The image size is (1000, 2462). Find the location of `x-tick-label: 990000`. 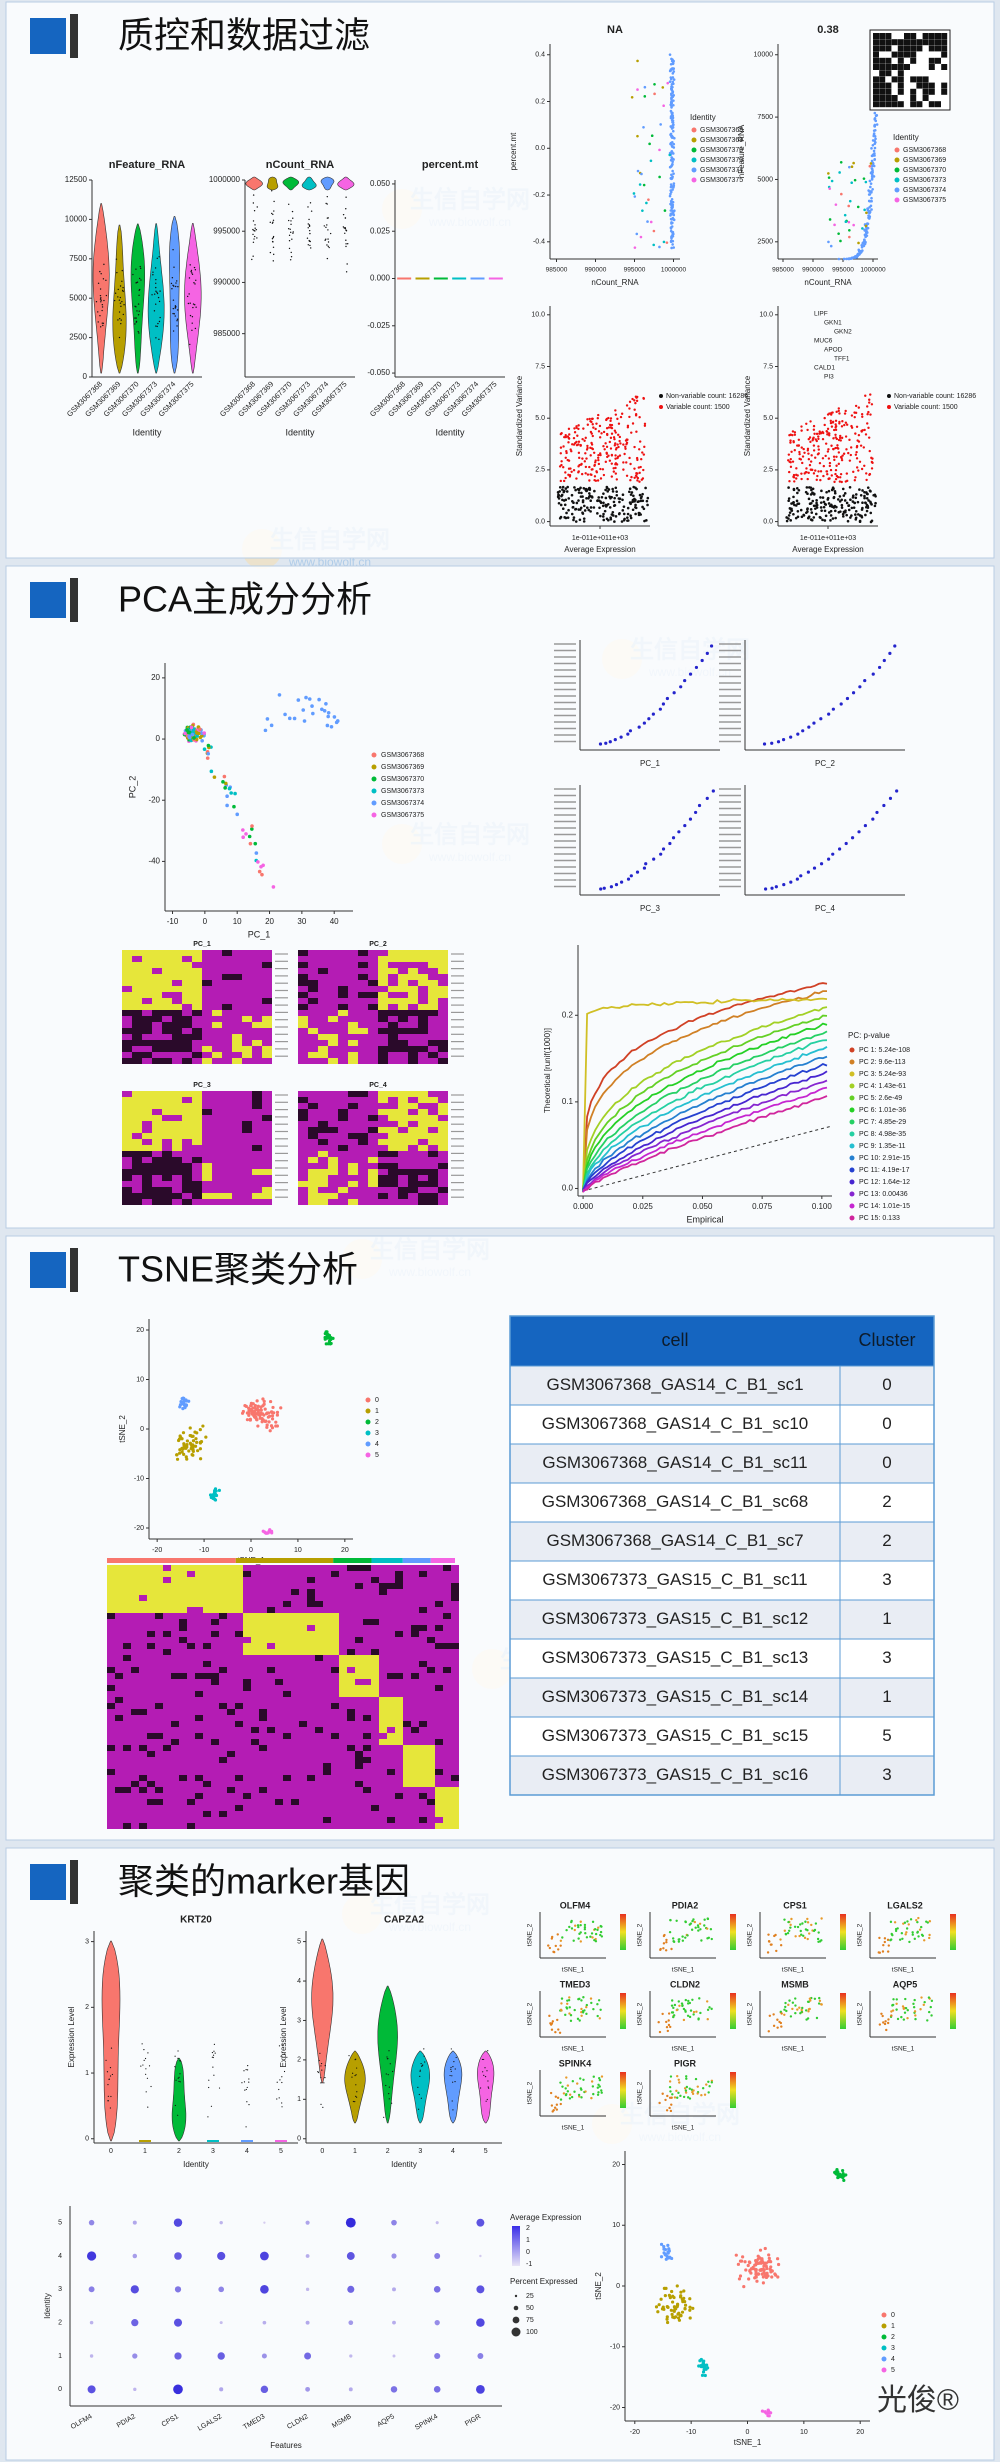

x-tick-label: 990000 is located at coordinates (813, 270).